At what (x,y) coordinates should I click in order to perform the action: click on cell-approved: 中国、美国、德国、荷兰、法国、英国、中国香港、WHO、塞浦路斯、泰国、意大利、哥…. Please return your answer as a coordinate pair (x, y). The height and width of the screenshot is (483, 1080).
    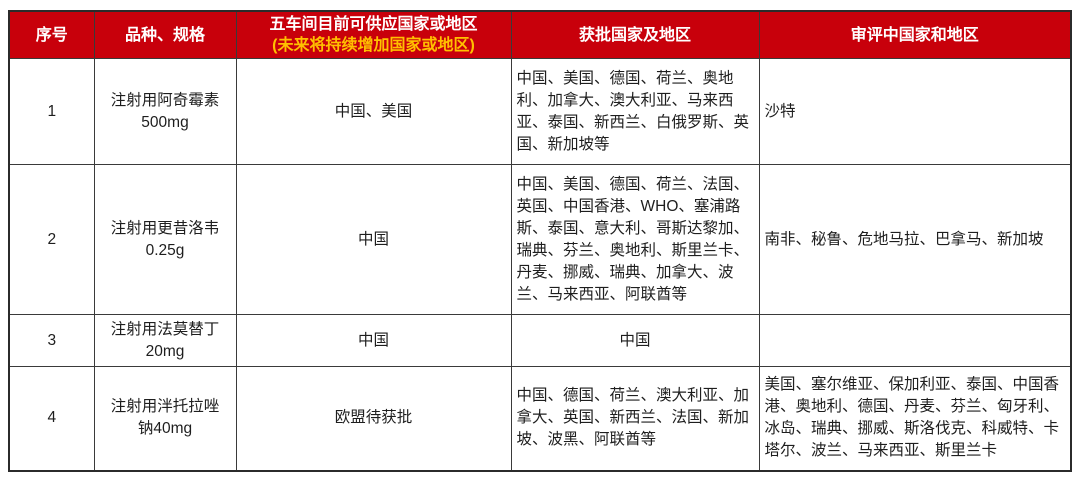
    Looking at the image, I should click on (635, 239).